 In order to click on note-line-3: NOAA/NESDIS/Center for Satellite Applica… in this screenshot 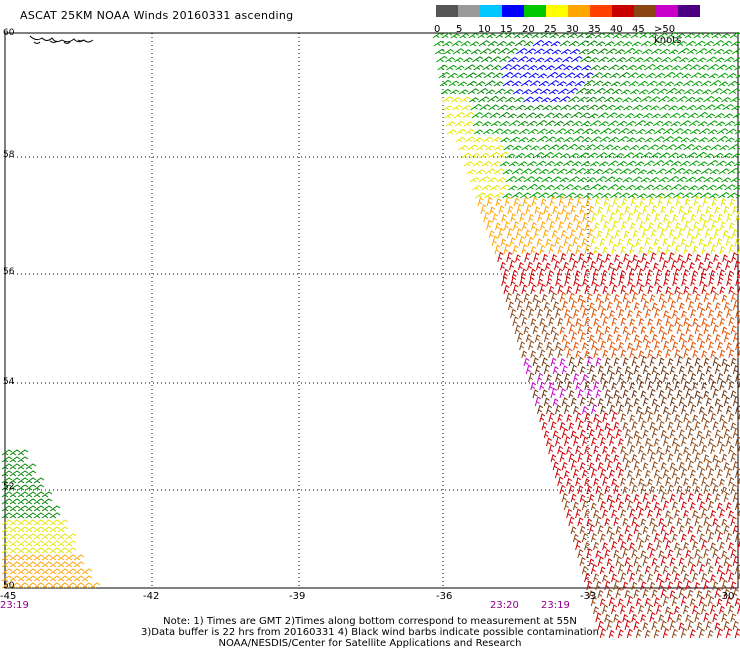, I will do `click(370, 643)`.